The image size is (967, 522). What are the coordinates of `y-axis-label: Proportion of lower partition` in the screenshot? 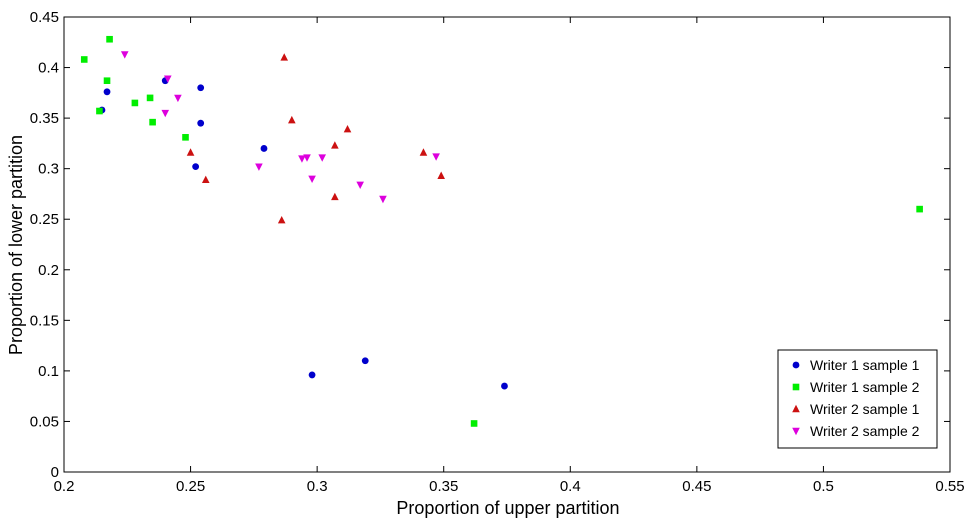 It's located at (16, 245).